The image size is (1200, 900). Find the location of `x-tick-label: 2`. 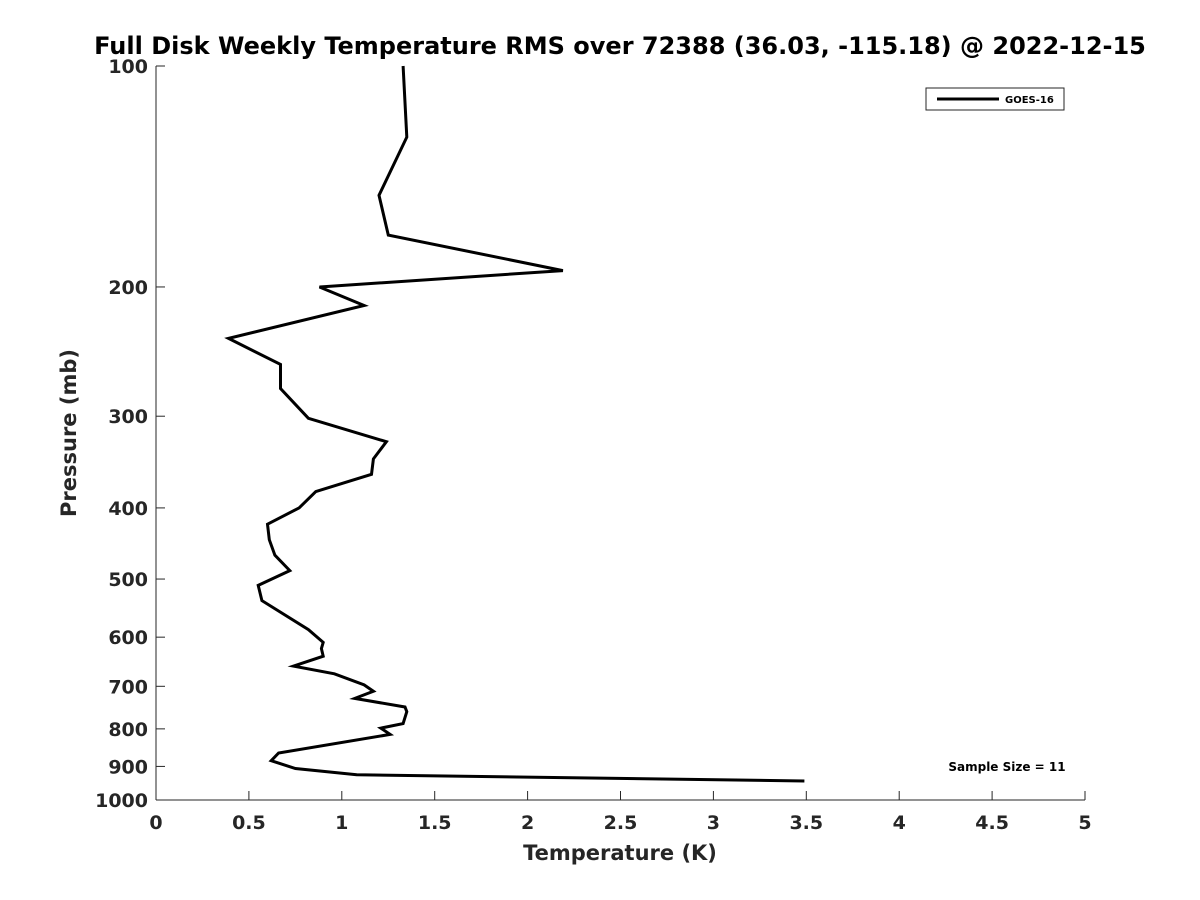

x-tick-label: 2 is located at coordinates (527, 823).